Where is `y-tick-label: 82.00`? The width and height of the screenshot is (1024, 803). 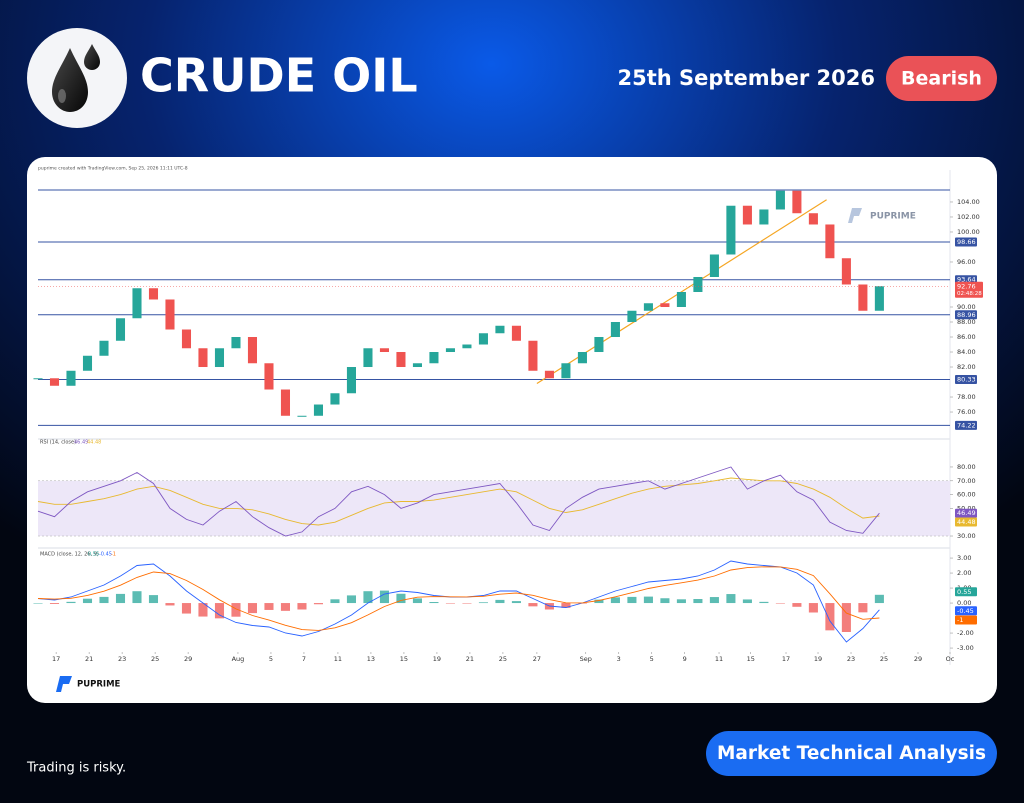
y-tick-label: 82.00 is located at coordinates (966, 367).